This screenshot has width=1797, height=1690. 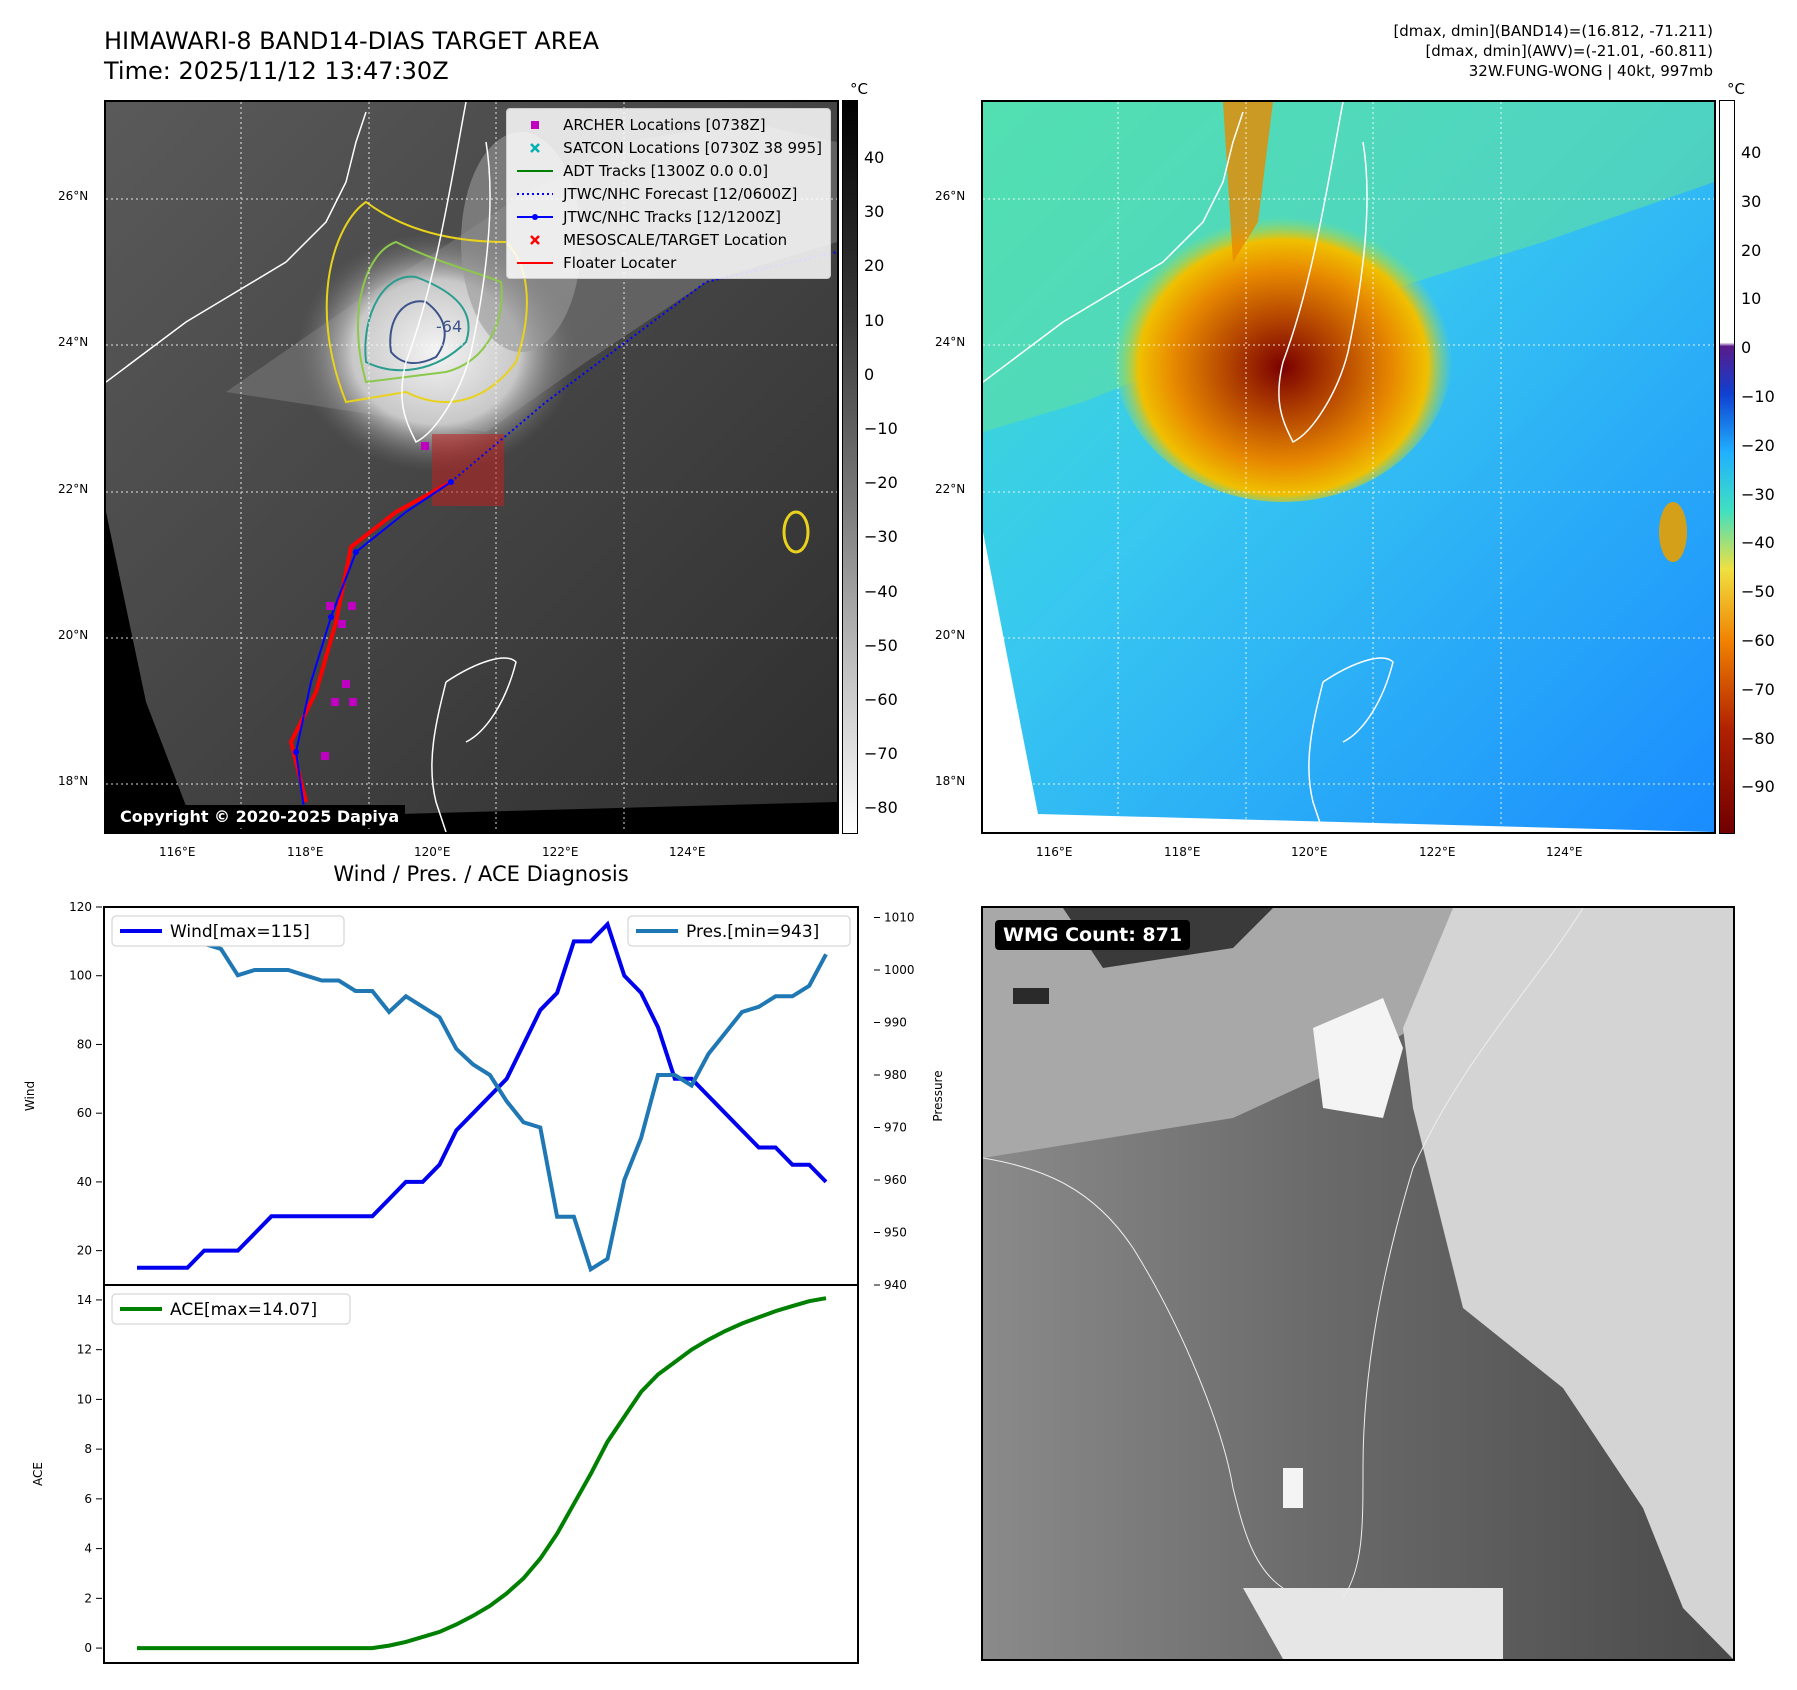 I want to click on pressure-tick-label: 1000, so click(x=899, y=970).